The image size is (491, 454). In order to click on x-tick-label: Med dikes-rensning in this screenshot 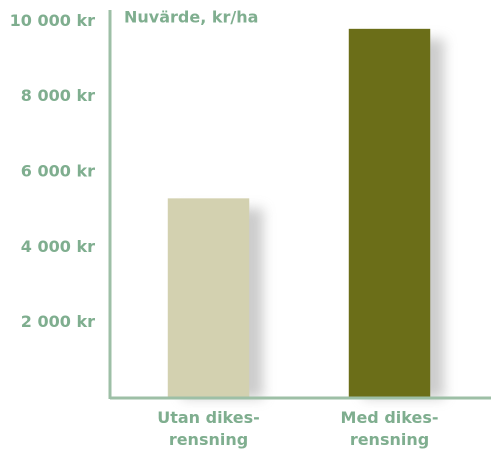, I will do `click(390, 428)`.